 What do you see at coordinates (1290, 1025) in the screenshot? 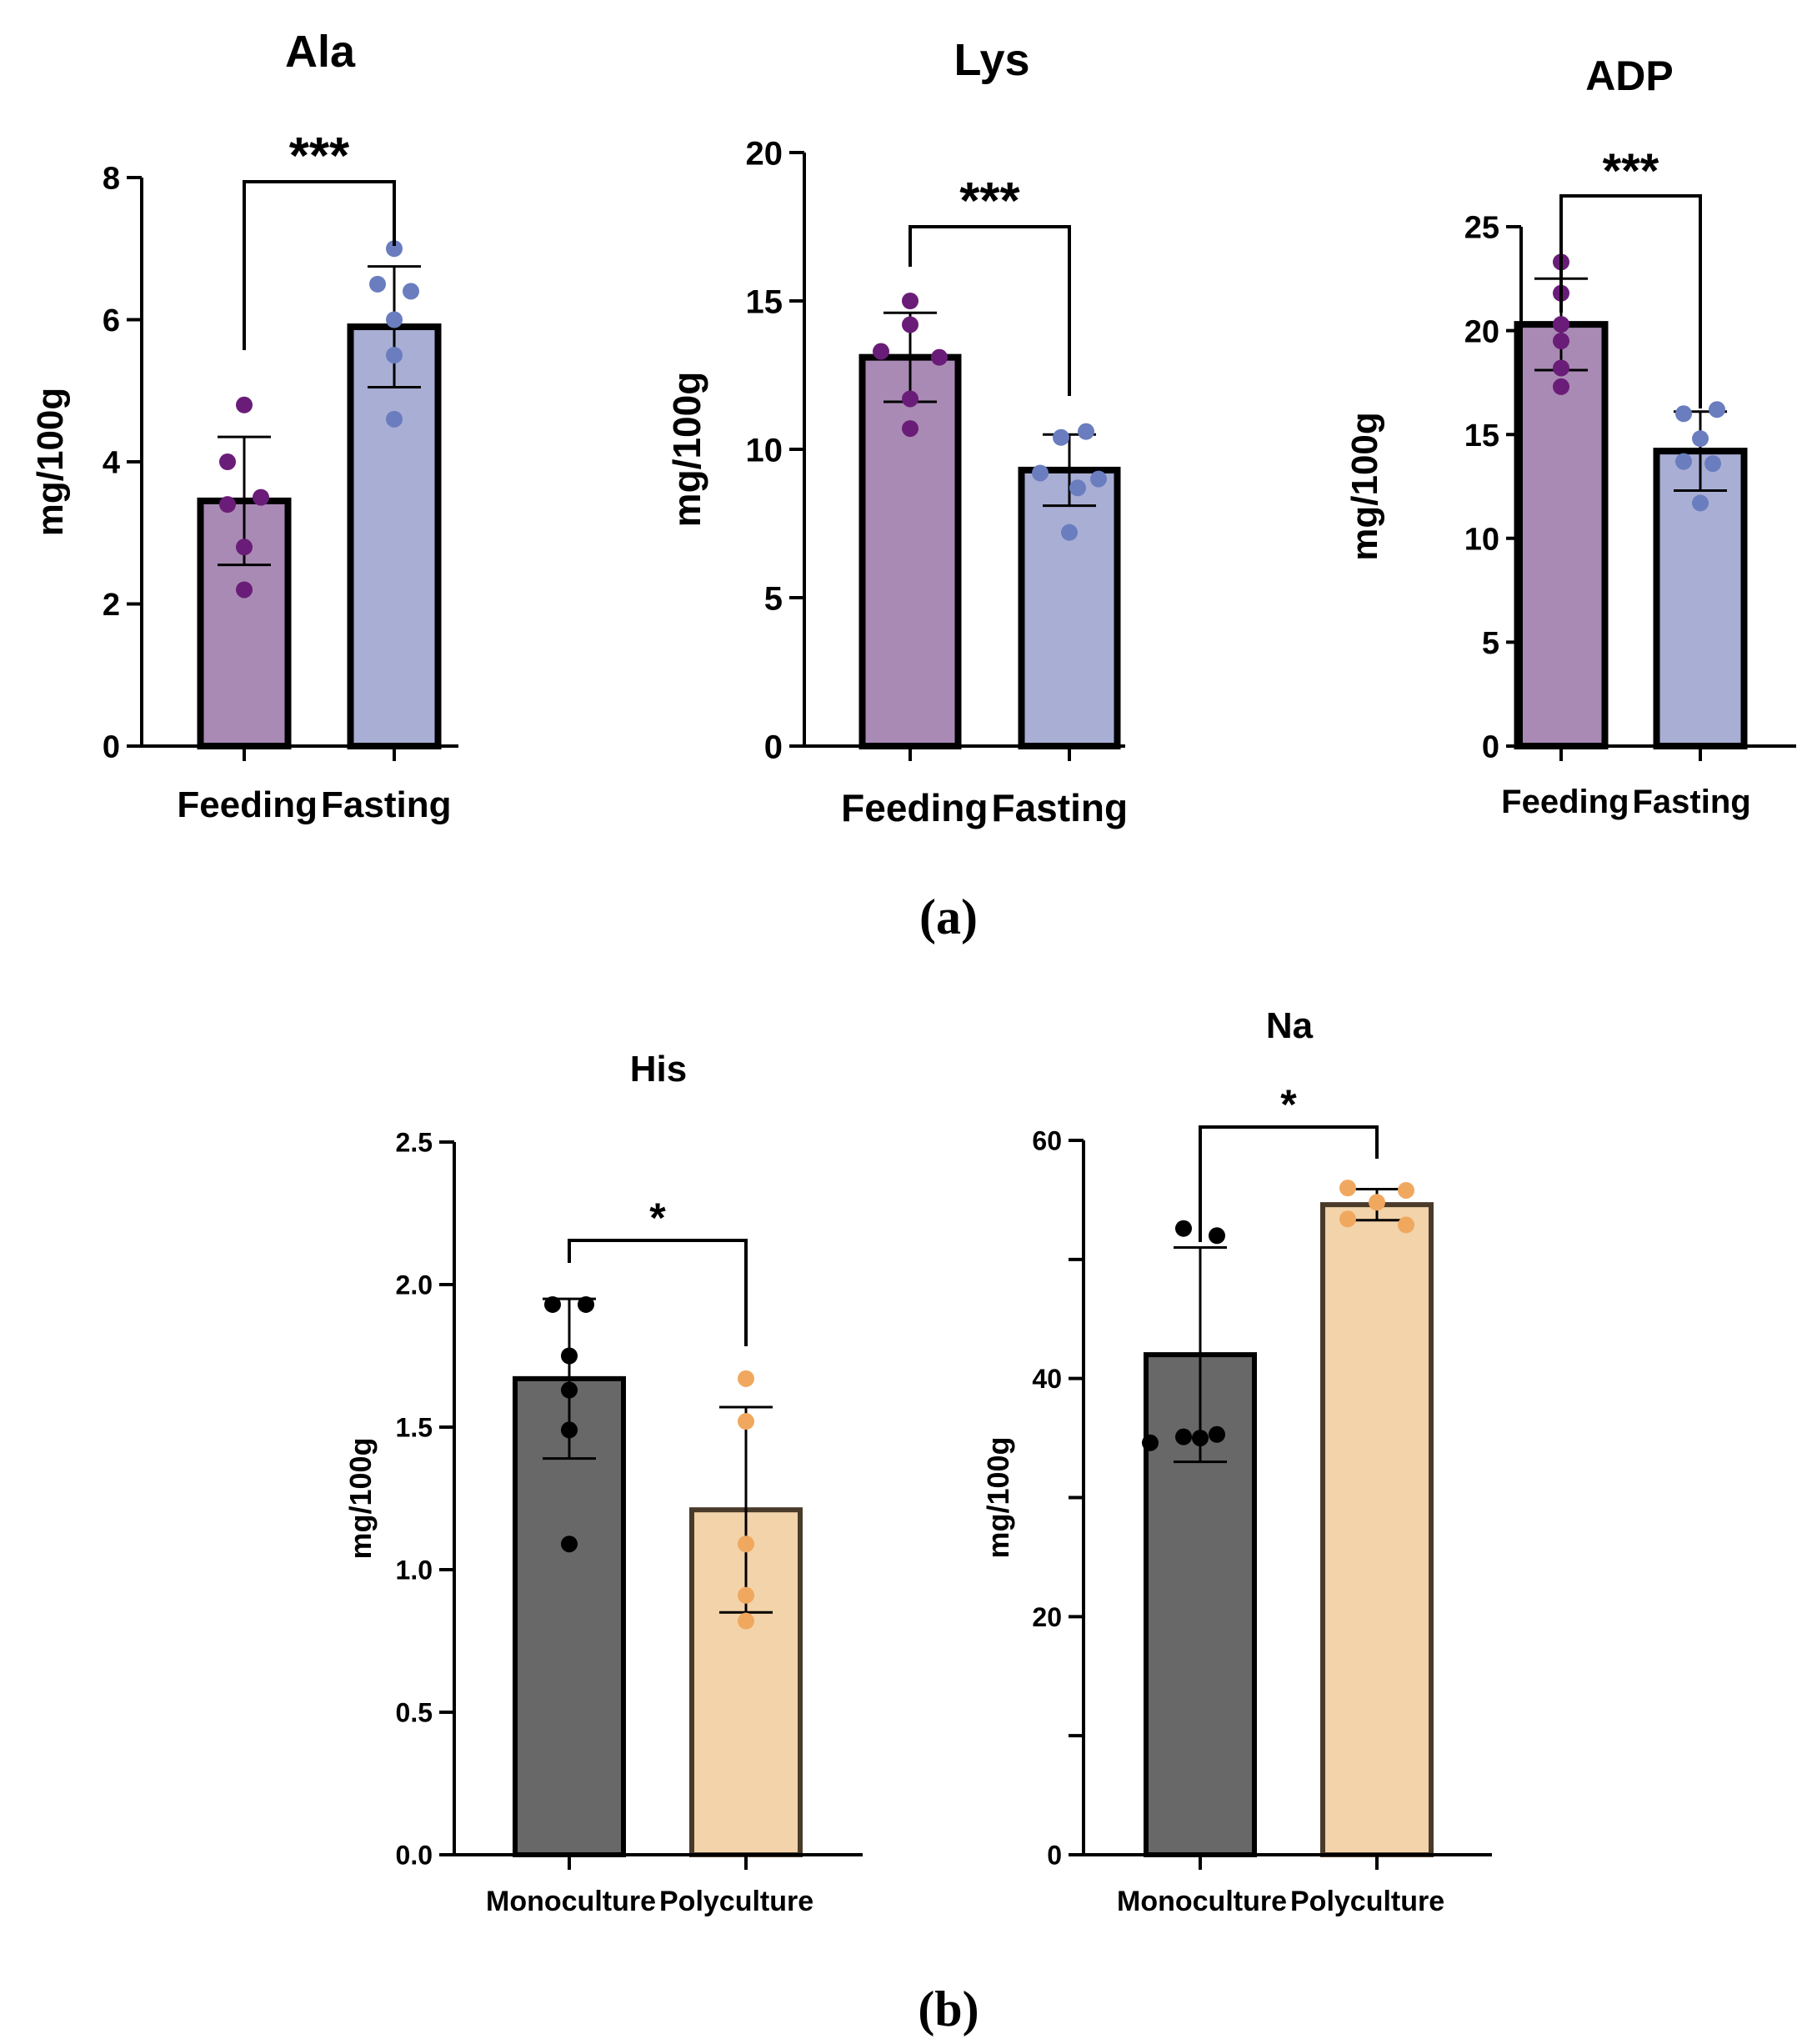
I see `chart-title: Na` at bounding box center [1290, 1025].